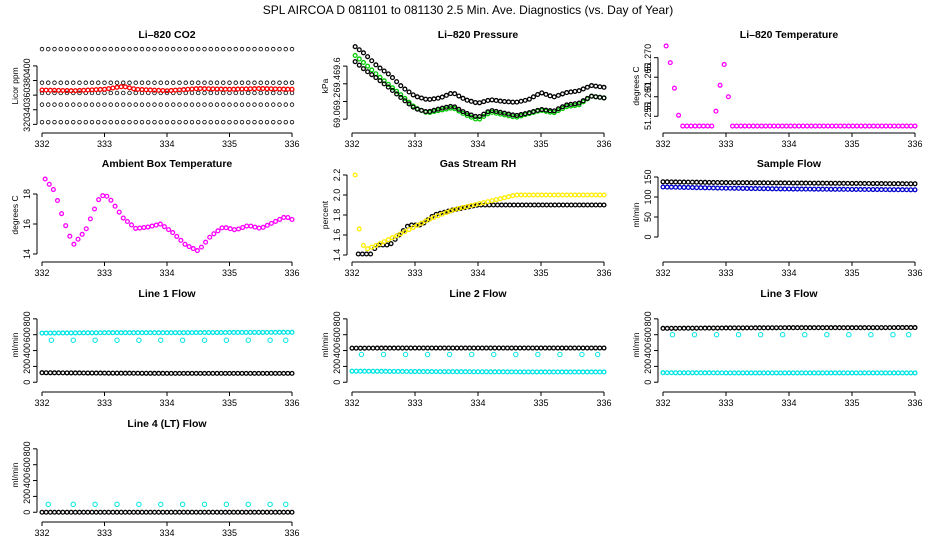 The height and width of the screenshot is (540, 936). Describe the element at coordinates (648, 117) in the screenshot. I see `y-tick-label: 51.255` at that location.